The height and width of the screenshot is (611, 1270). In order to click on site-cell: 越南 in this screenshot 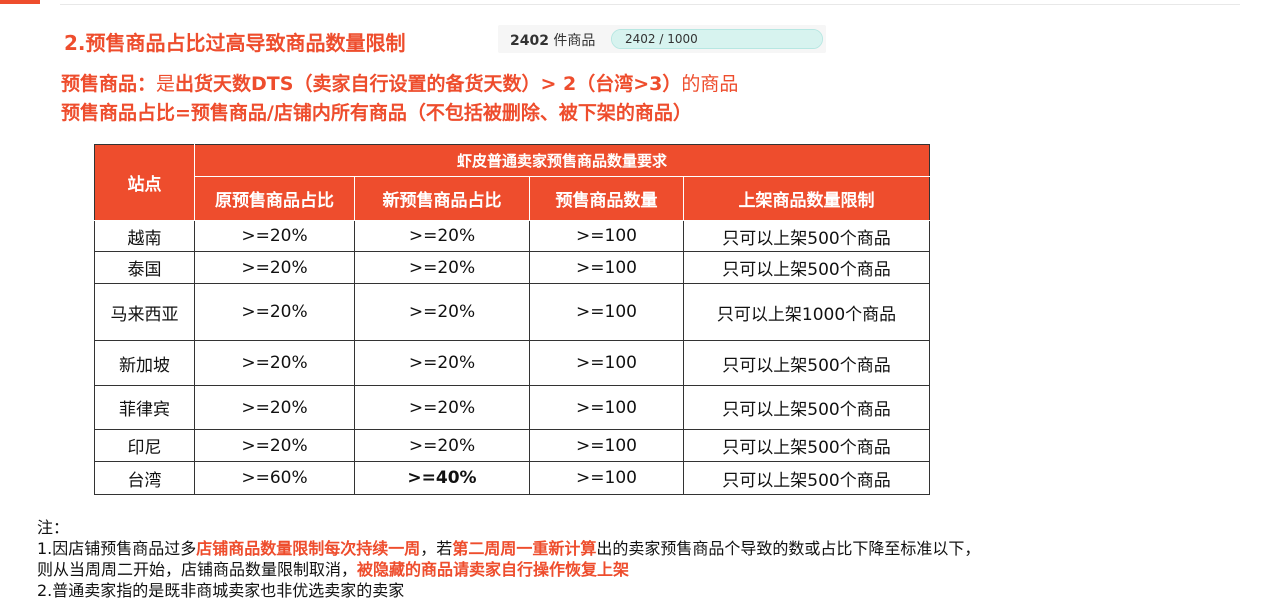, I will do `click(144, 236)`.